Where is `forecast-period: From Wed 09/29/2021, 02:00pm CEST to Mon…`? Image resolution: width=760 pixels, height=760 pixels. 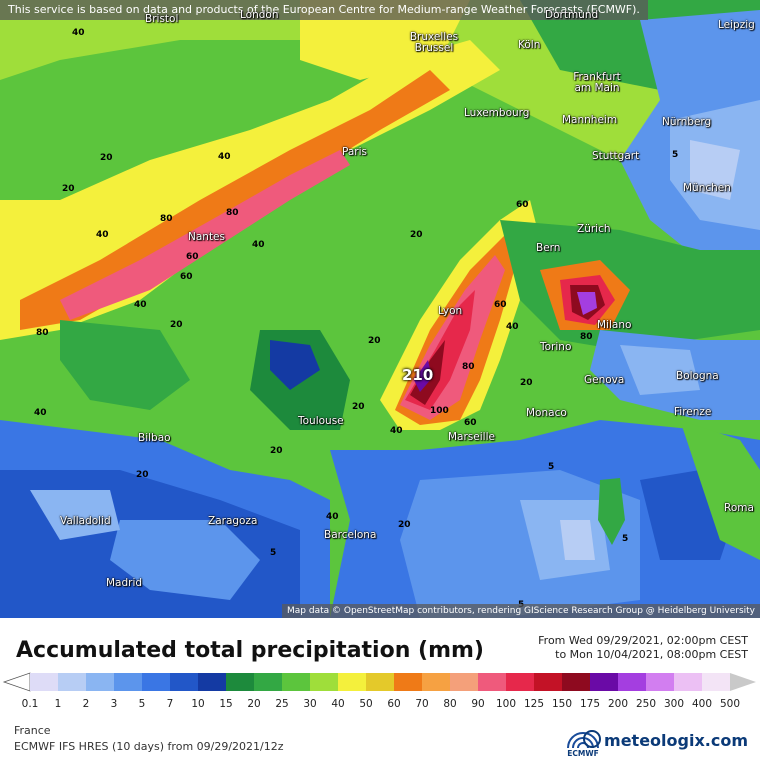 forecast-period: From Wed 09/29/2021, 02:00pm CEST to Mon… is located at coordinates (643, 648).